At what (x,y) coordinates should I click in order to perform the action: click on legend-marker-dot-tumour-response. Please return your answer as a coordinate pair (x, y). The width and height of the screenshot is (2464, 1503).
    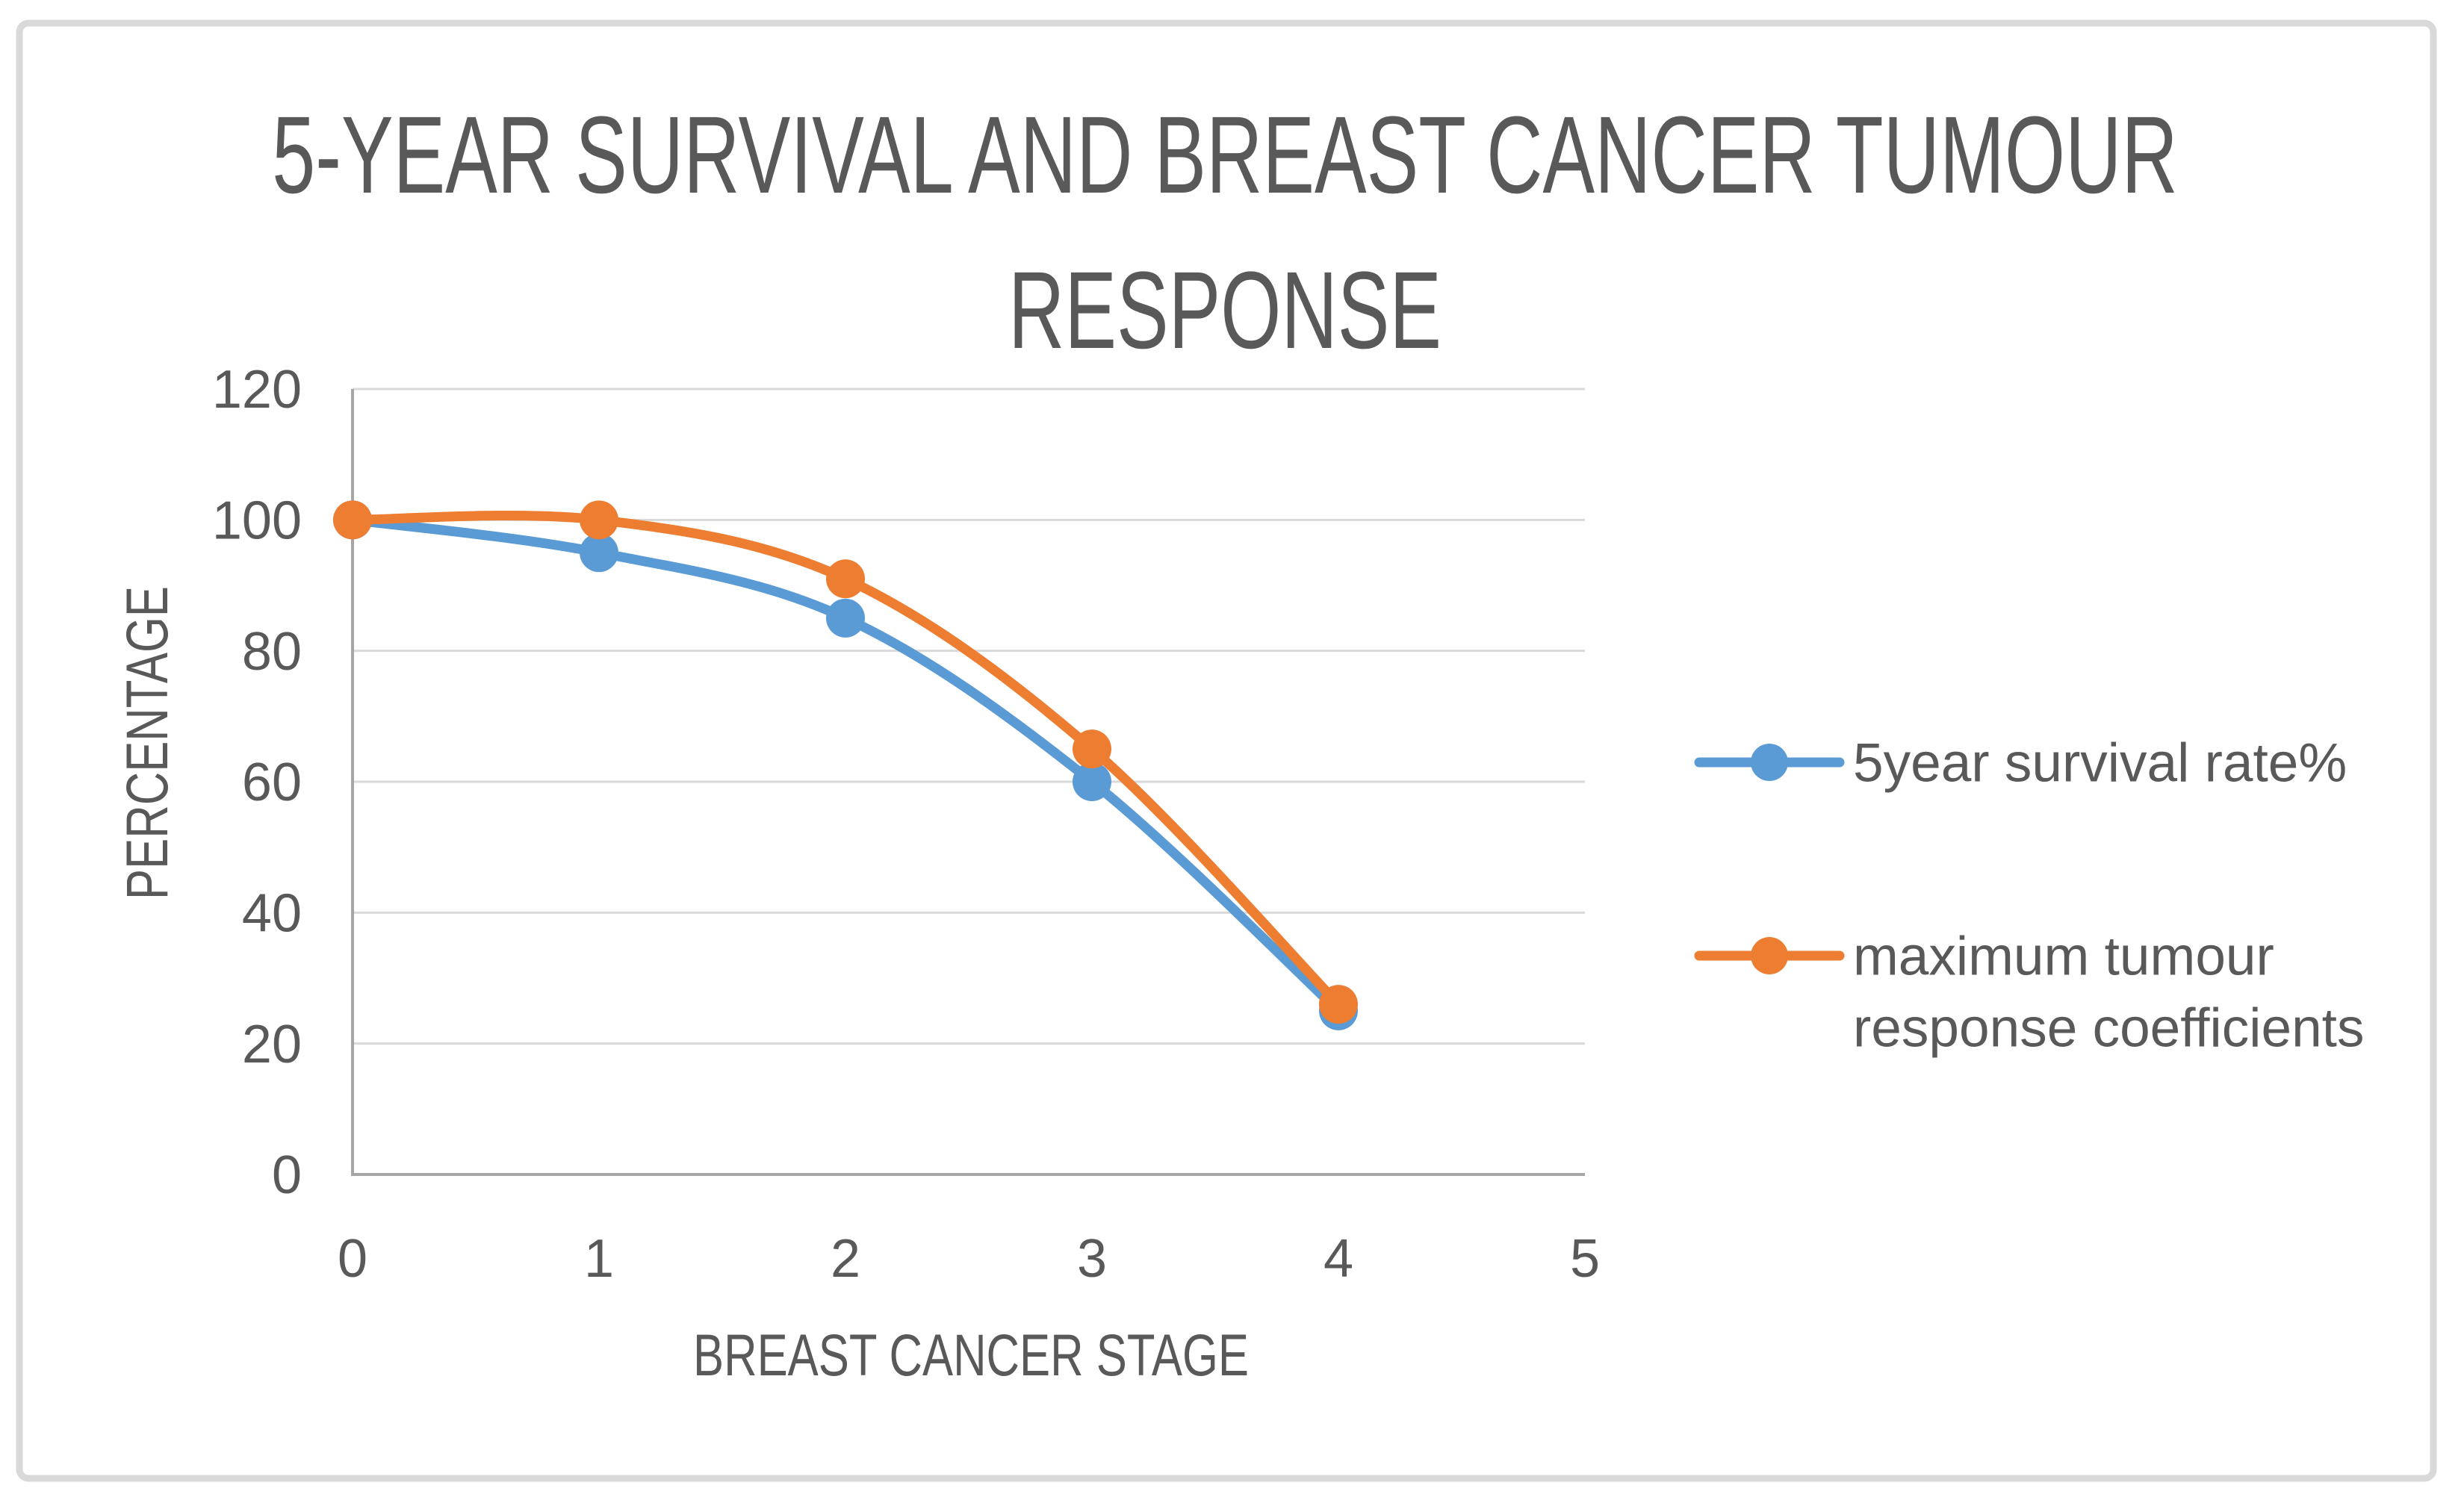
    Looking at the image, I should click on (1769, 955).